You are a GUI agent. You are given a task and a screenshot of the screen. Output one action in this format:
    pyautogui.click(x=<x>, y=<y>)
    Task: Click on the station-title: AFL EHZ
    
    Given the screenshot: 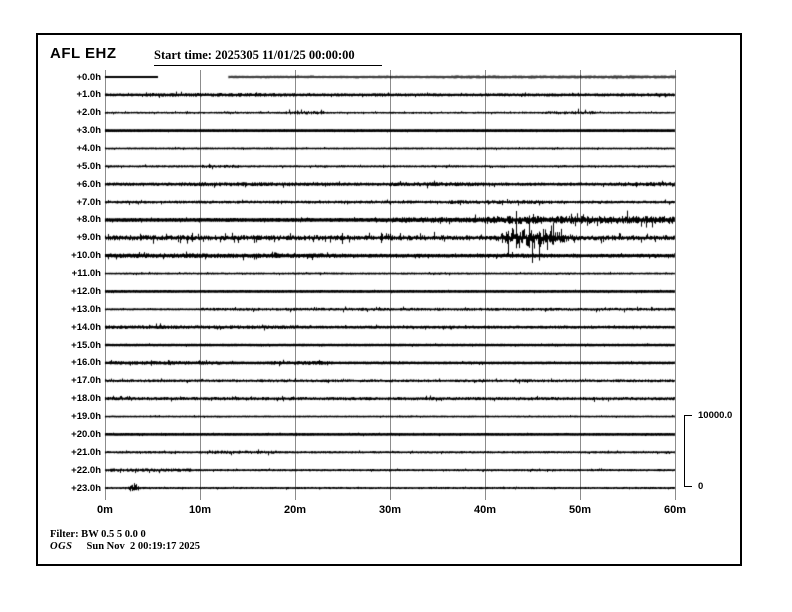 What is the action you would take?
    pyautogui.click(x=83, y=53)
    